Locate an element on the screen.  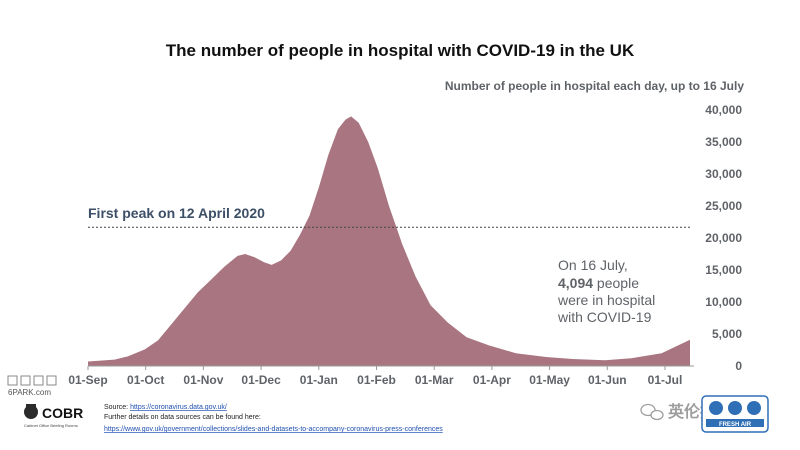
y-tick-label: 35,000 is located at coordinates (723, 142).